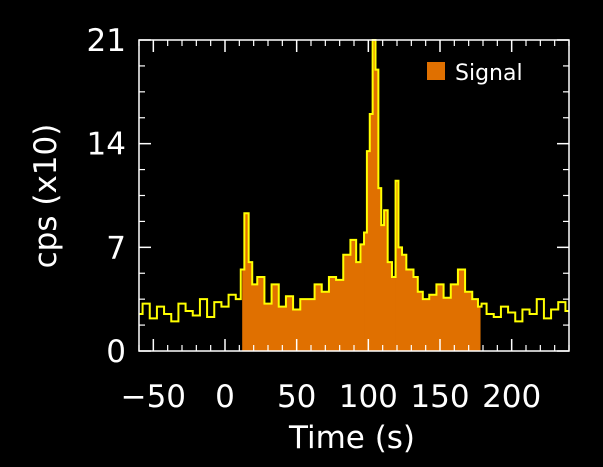 Image resolution: width=603 pixels, height=467 pixels. Describe the element at coordinates (116, 248) in the screenshot. I see `y-tick-label: 7` at that location.